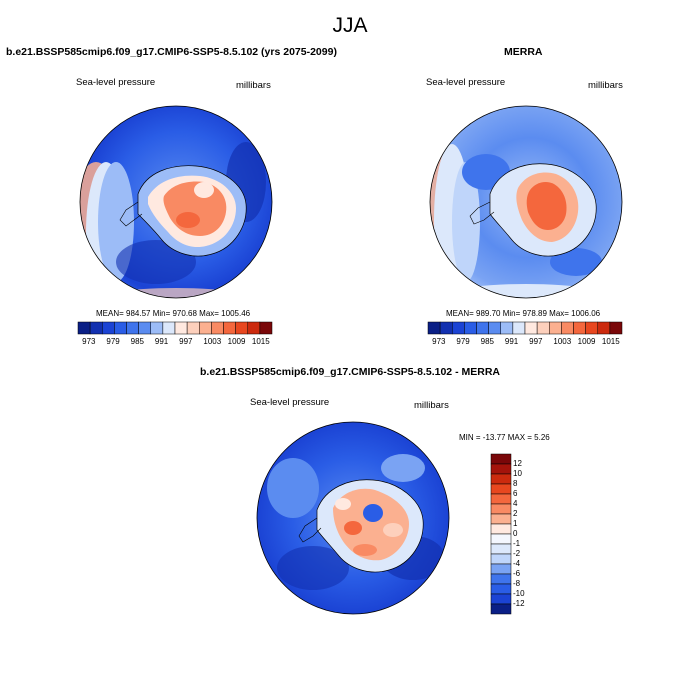  Describe the element at coordinates (515, 523) in the screenshot. I see `colorbar-tick-label: 1` at that location.